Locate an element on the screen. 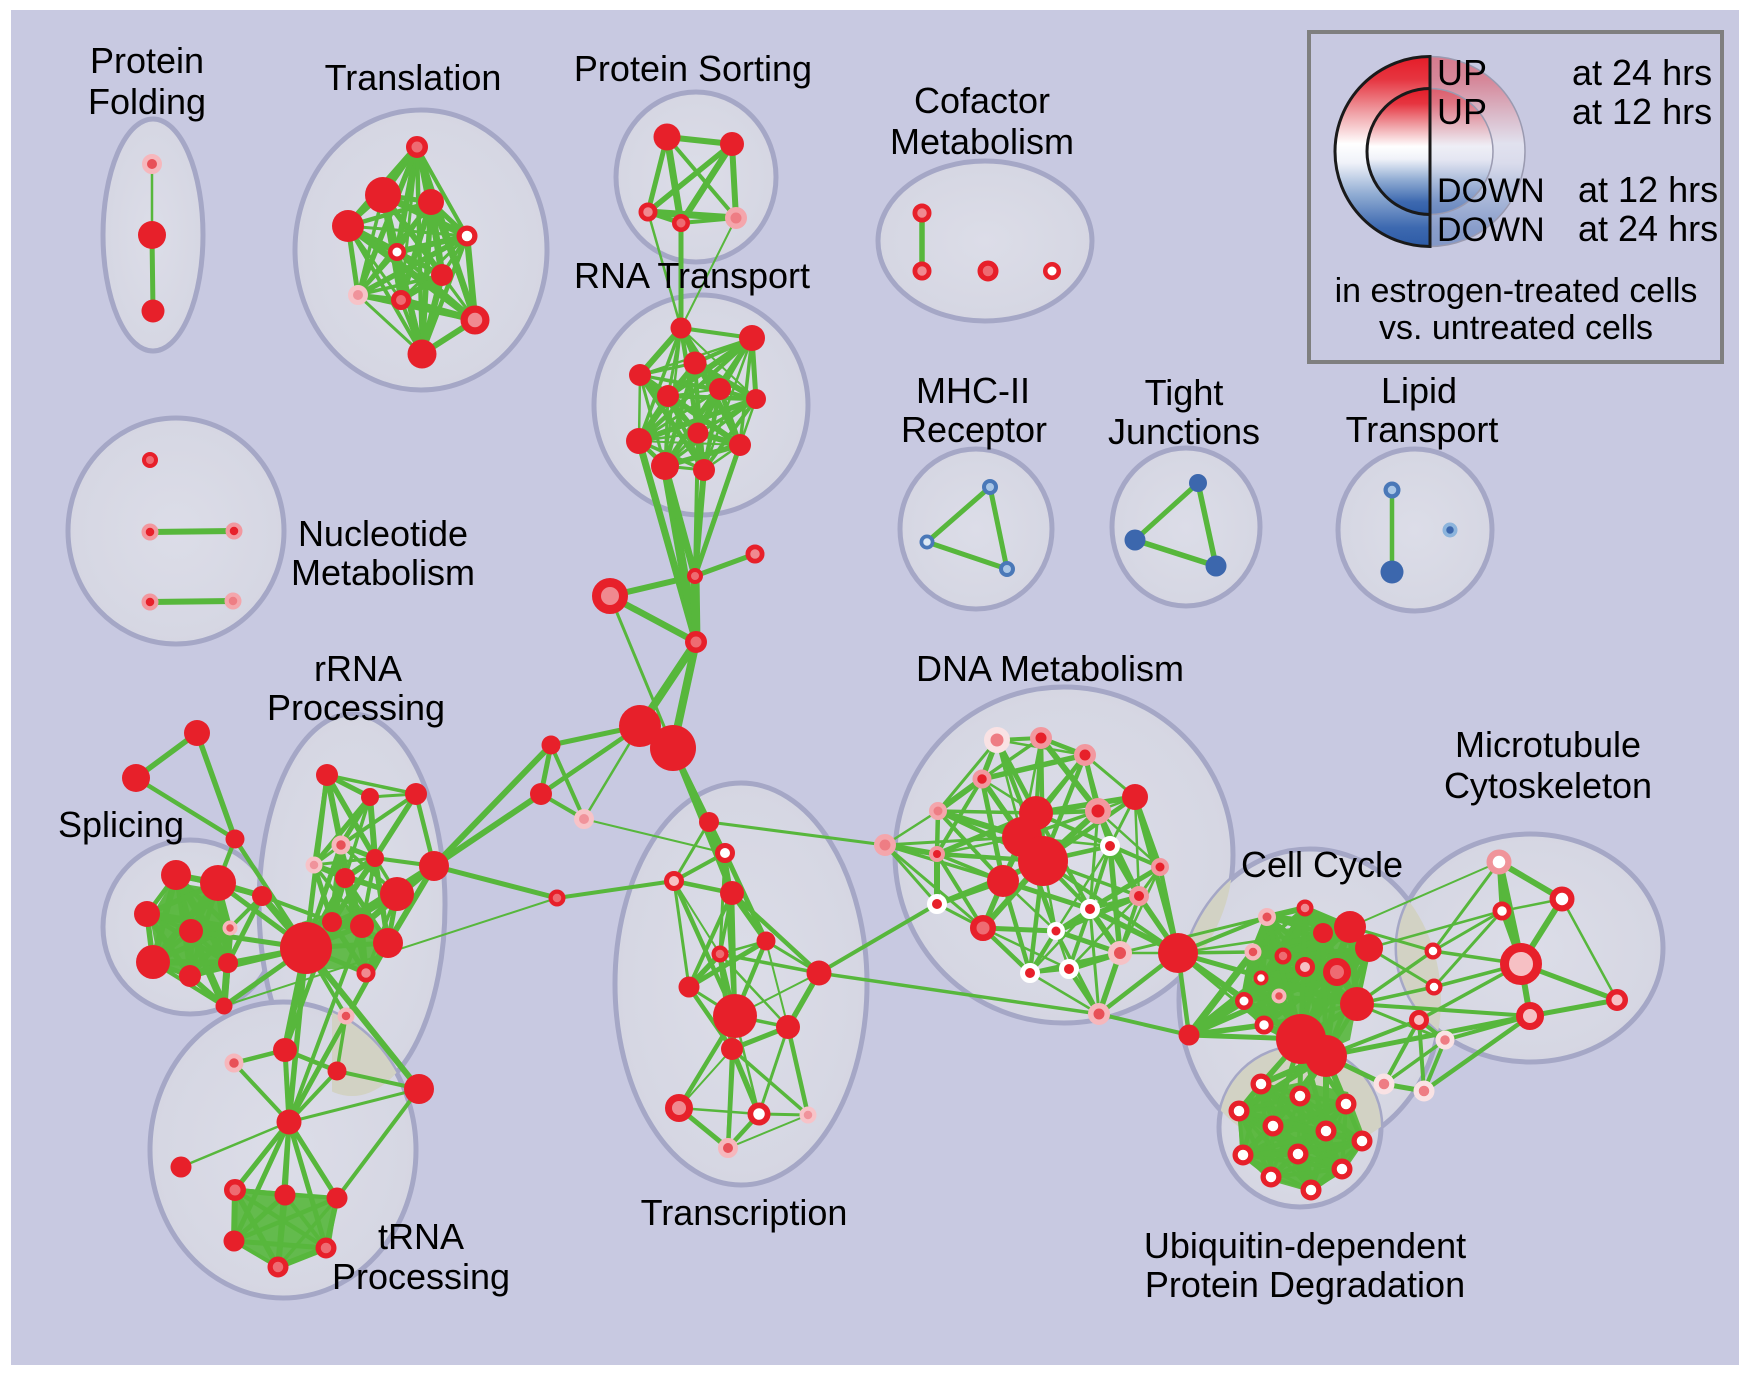 The width and height of the screenshot is (1750, 1381). svg-text: vs. untreated cells is located at coordinates (1516, 328).